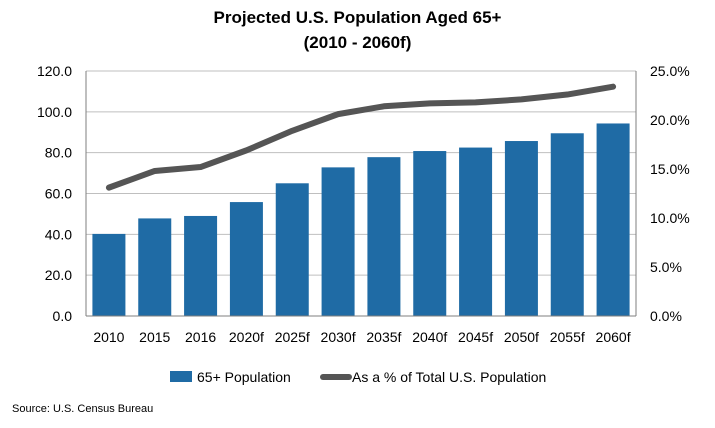 The width and height of the screenshot is (715, 428). I want to click on x-tick-label: 2010, so click(108, 337).